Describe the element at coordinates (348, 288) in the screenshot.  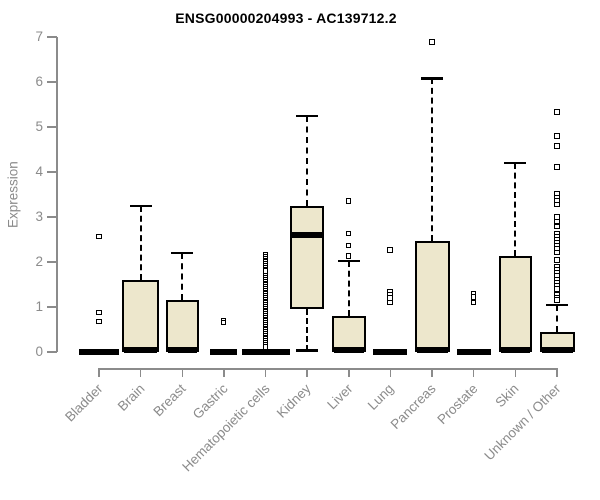
I see `whisker-line-liver` at that location.